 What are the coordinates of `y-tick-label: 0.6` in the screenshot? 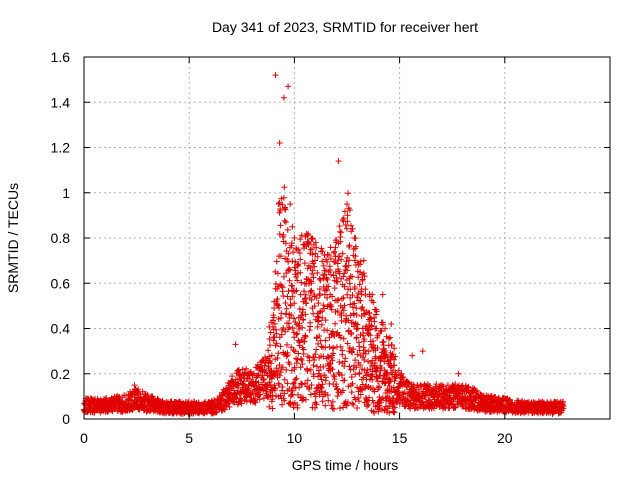 It's located at (61, 283).